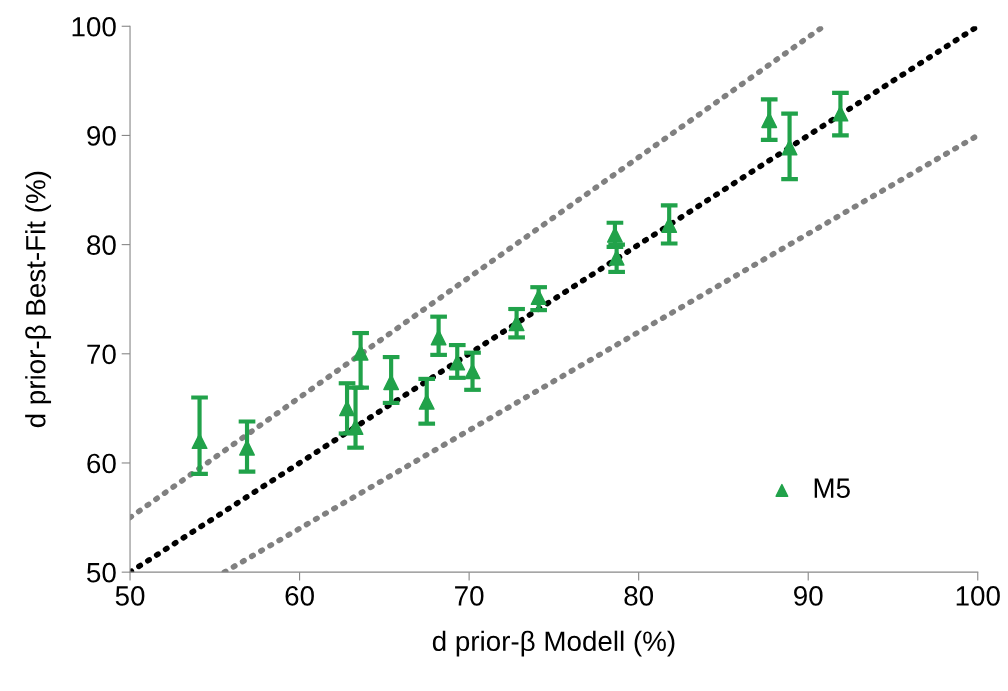 The width and height of the screenshot is (1008, 691). I want to click on y-tick-label: 50, so click(101, 572).